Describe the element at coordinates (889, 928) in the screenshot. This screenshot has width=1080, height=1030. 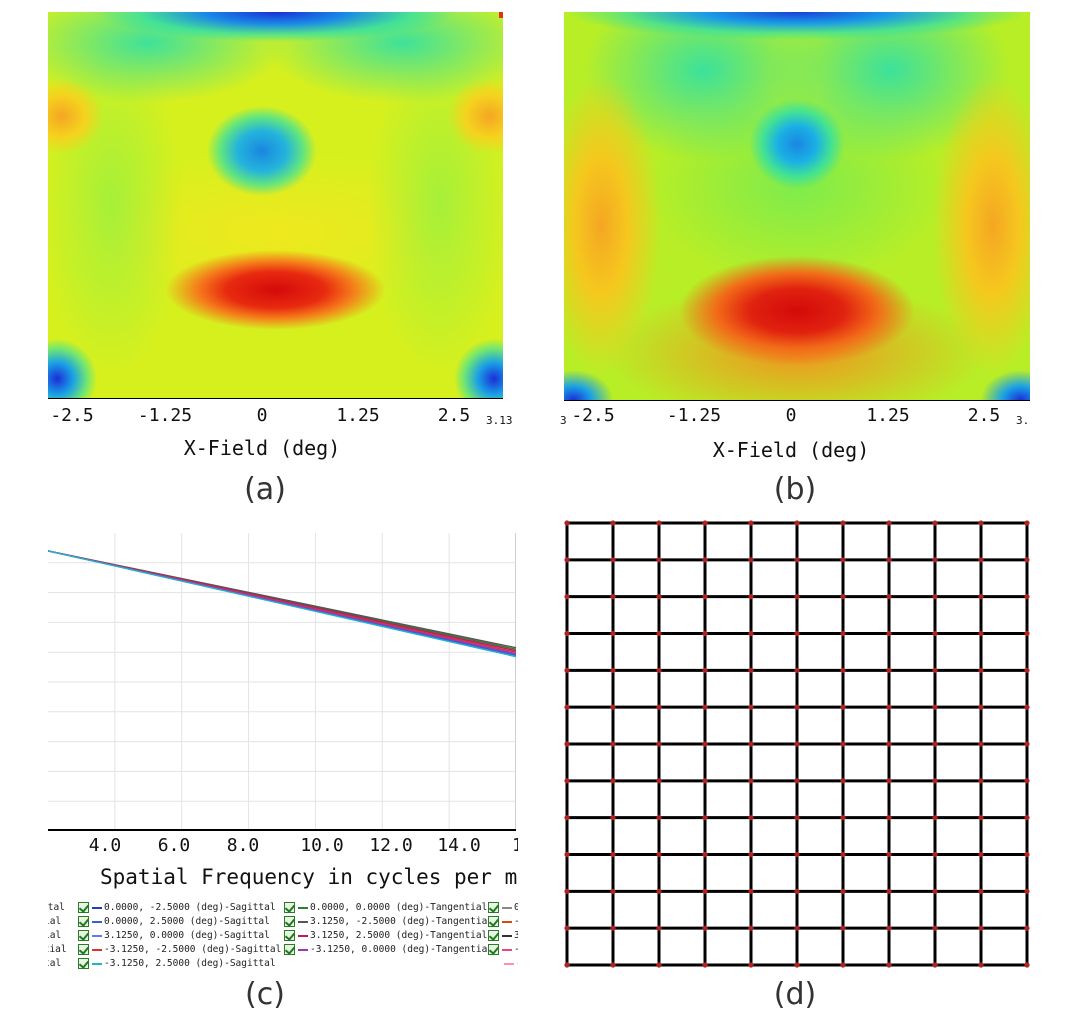
I see `grid-point-r12-c8` at that location.